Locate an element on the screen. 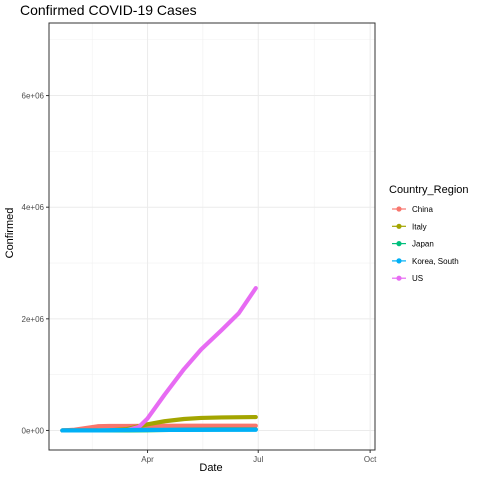  x-axis: Apr Jul Oct is located at coordinates (259, 457).